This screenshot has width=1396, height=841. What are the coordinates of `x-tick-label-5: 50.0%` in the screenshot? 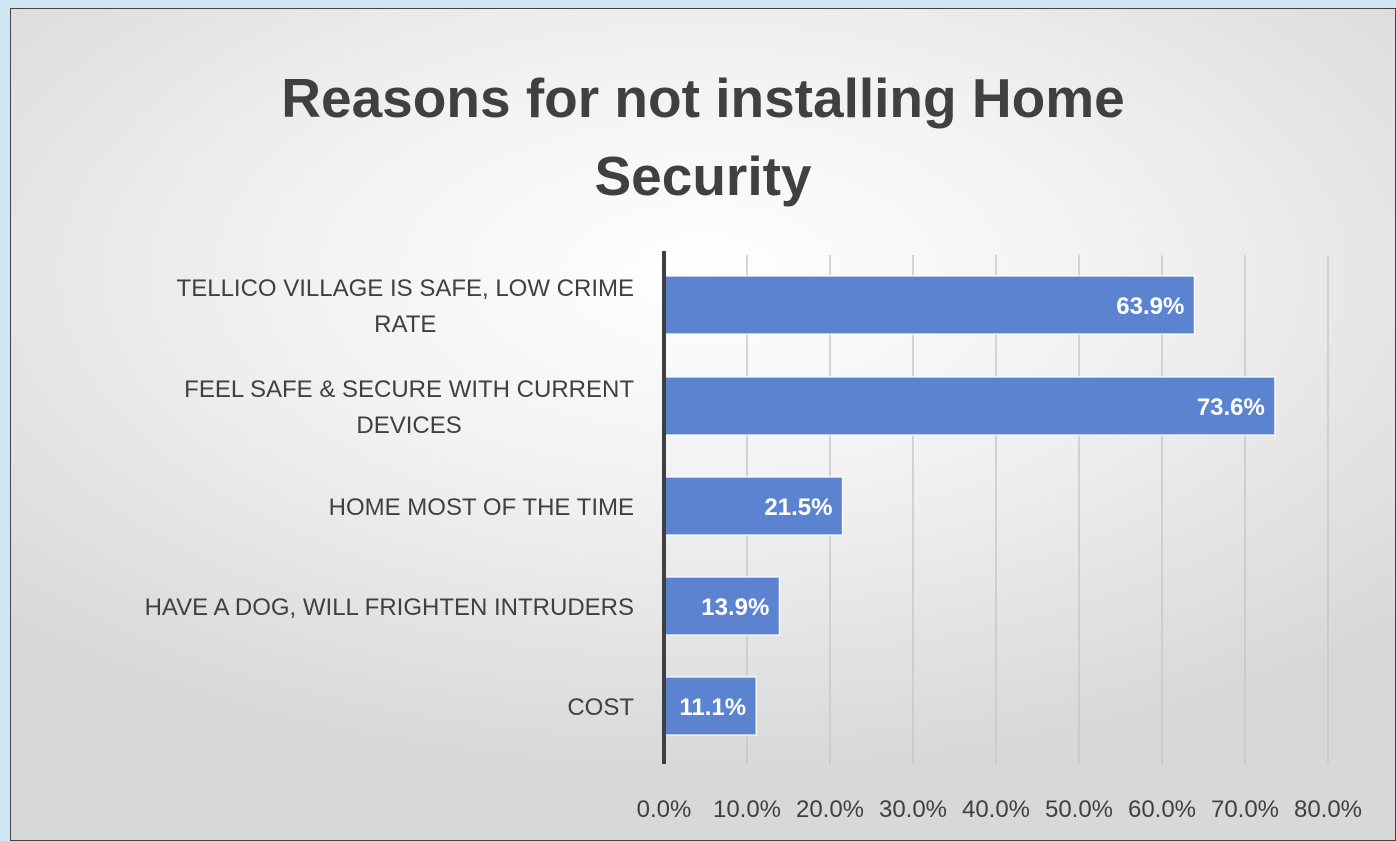 It's located at (1079, 809).